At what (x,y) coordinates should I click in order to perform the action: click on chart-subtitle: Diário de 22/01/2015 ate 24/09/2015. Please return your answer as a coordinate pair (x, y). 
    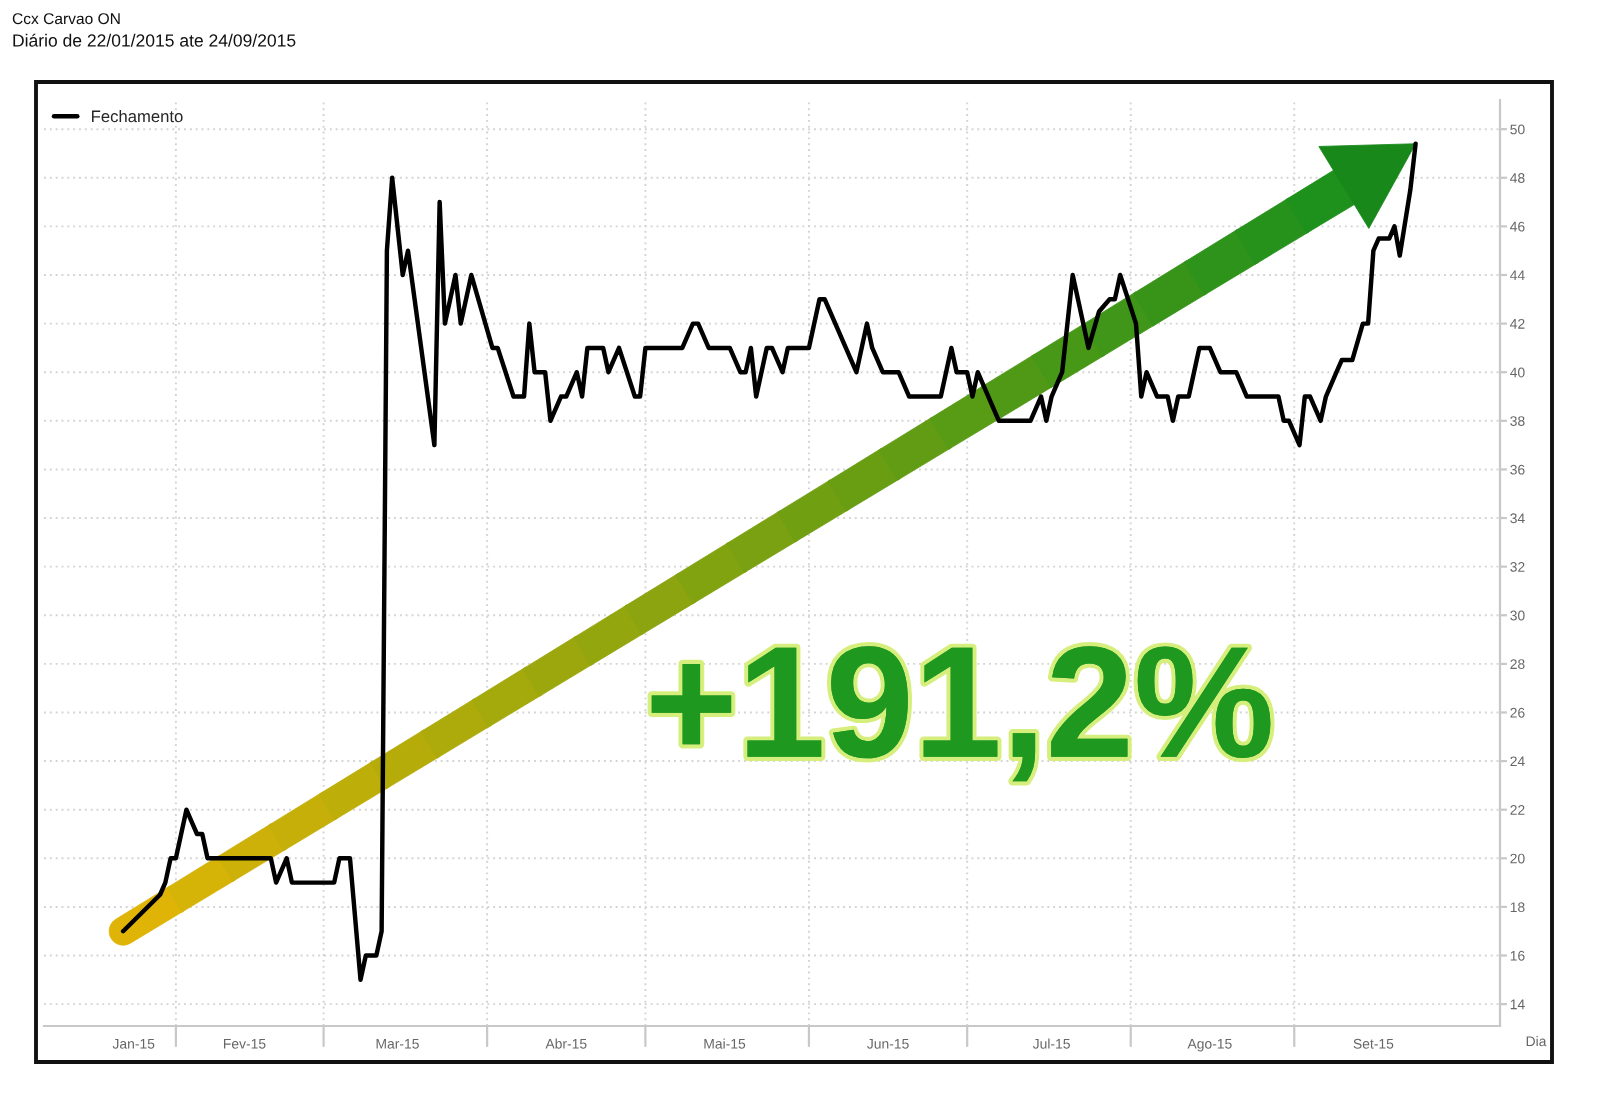
    Looking at the image, I should click on (154, 40).